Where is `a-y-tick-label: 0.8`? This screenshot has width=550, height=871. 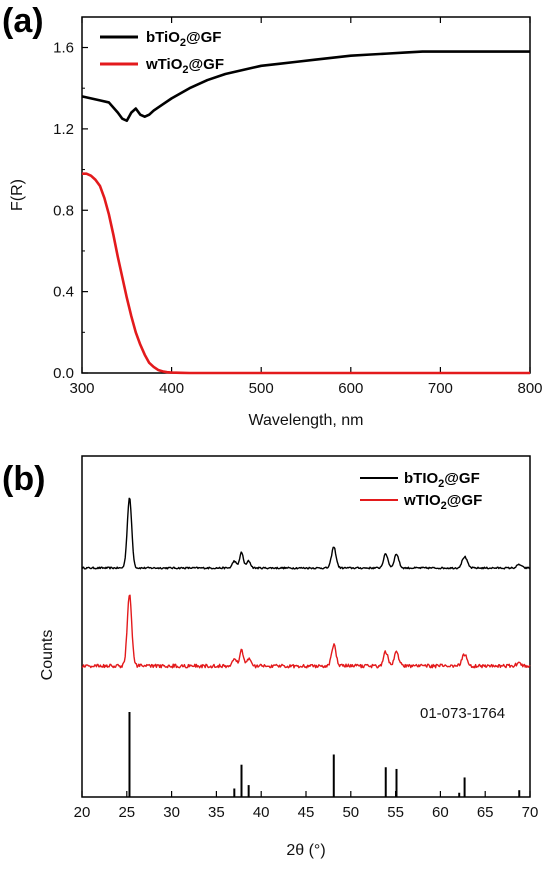 a-y-tick-label: 0.8 is located at coordinates (63, 210).